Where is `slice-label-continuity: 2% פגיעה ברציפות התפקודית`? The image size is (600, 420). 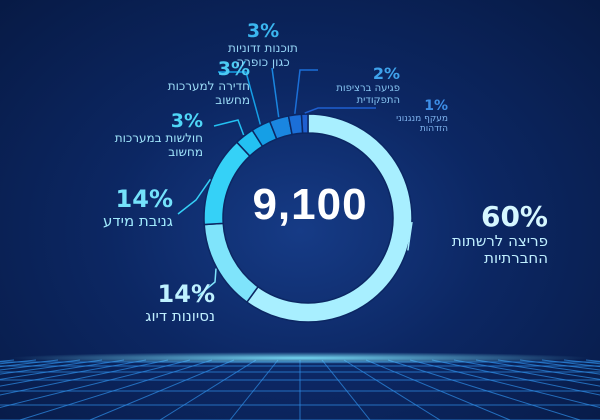
slice-label-continuity: 2% פגיעה ברציפות התפקודית is located at coordinates (350, 85).